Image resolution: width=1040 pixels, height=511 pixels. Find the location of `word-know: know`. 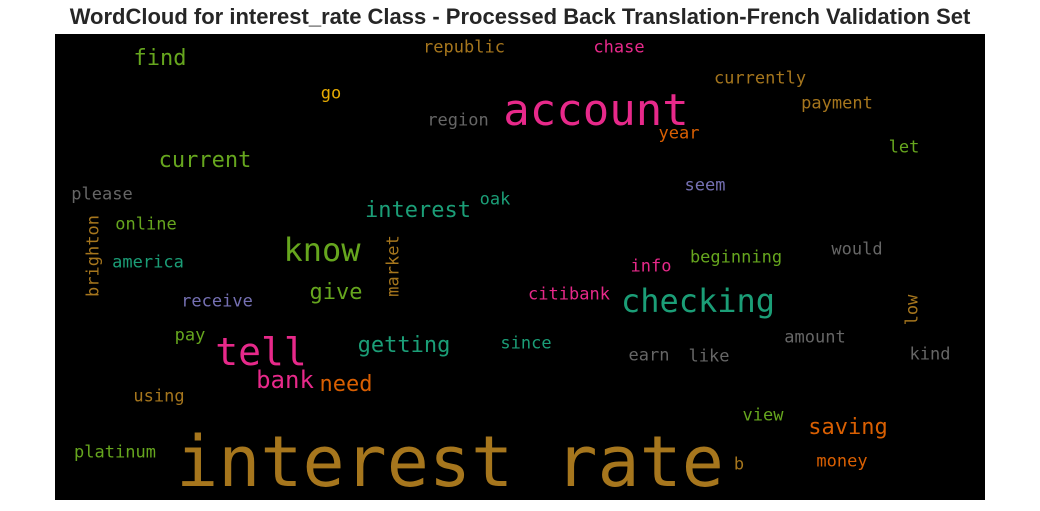

word-know: know is located at coordinates (322, 250).